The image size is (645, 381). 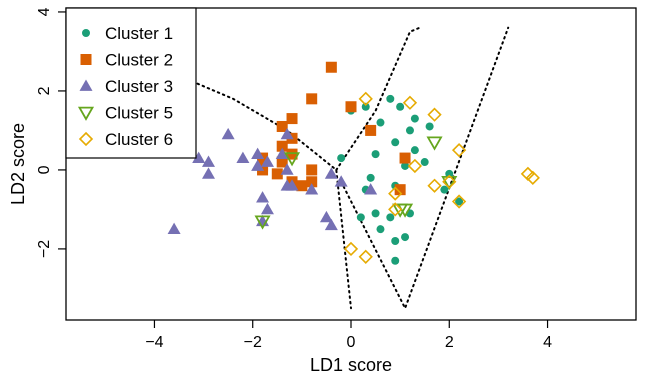 What do you see at coordinates (139, 139) in the screenshot?
I see `legend-label: Cluster 6` at bounding box center [139, 139].